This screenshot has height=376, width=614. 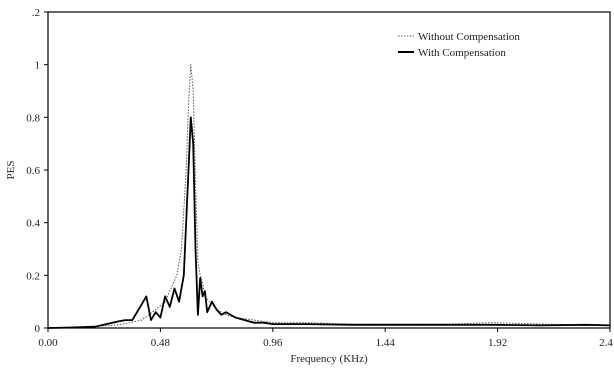 What do you see at coordinates (11, 170) in the screenshot?
I see `y-axis-title: PES` at bounding box center [11, 170].